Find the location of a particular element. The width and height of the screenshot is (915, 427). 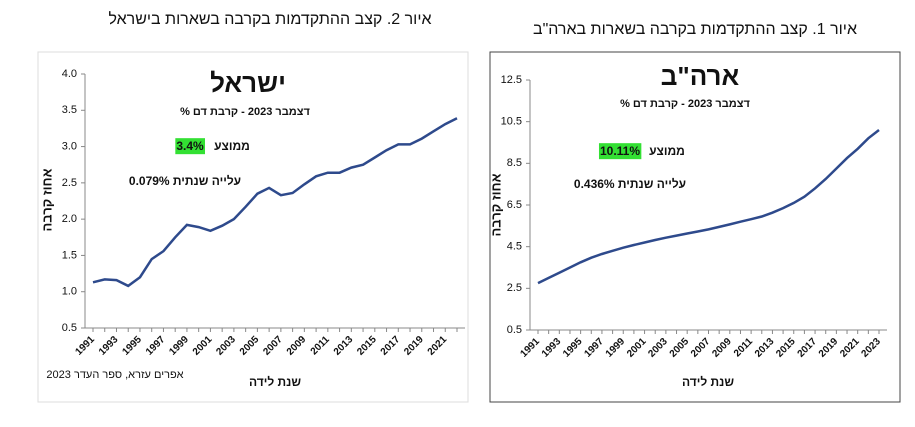

credit: אפרים עזרא, ספר העדר 2023 is located at coordinates (114, 375).